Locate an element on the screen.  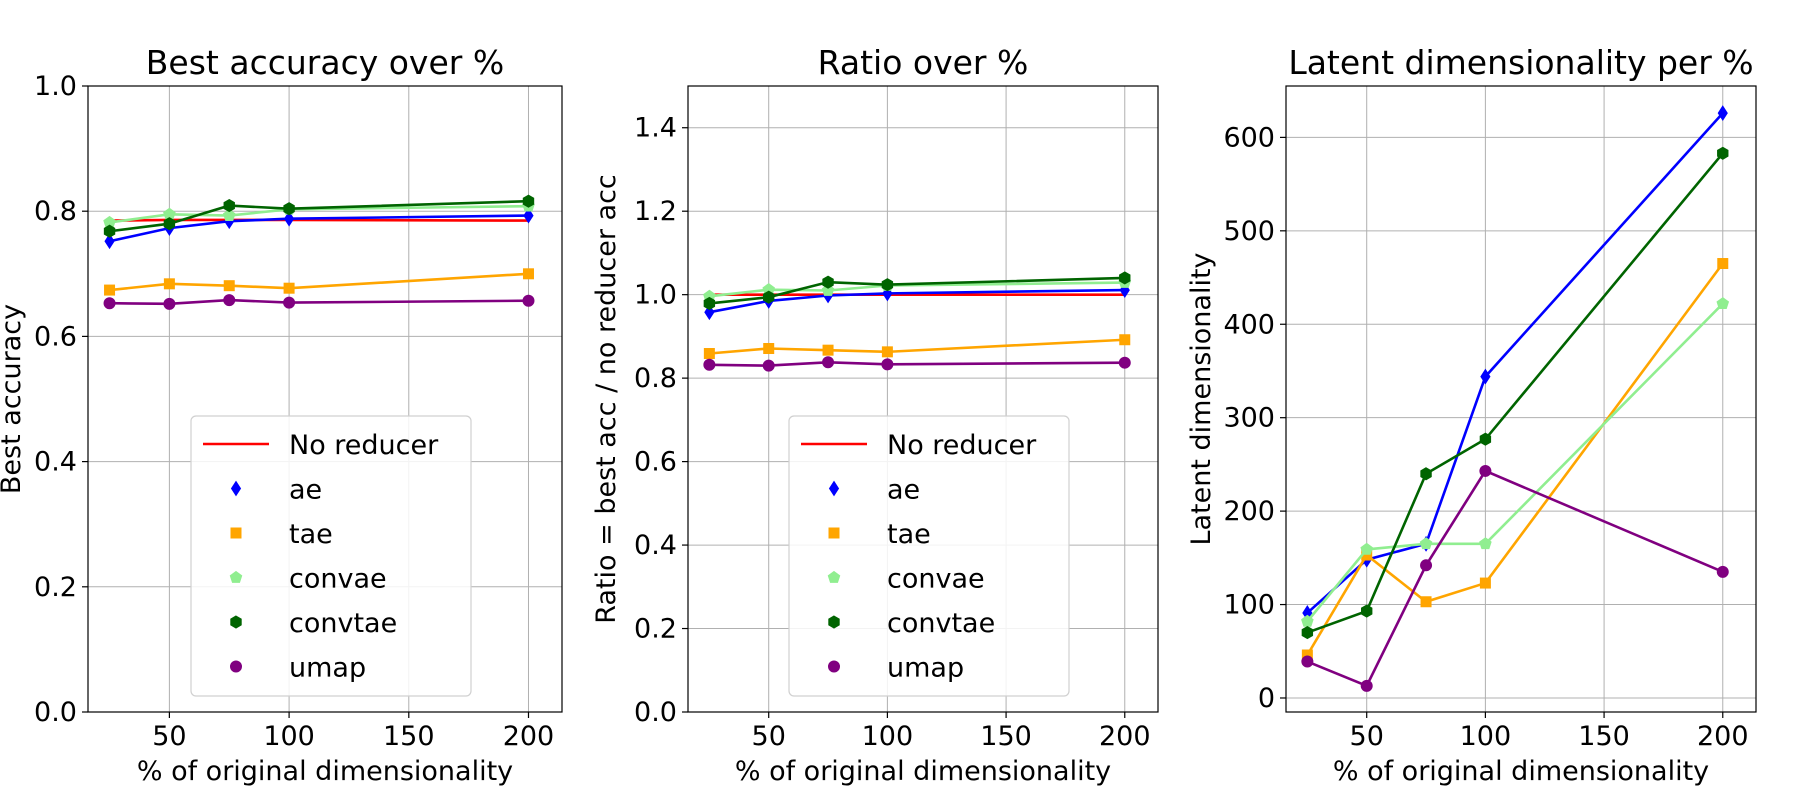
y-tick-label: 600 is located at coordinates (1249, 137).